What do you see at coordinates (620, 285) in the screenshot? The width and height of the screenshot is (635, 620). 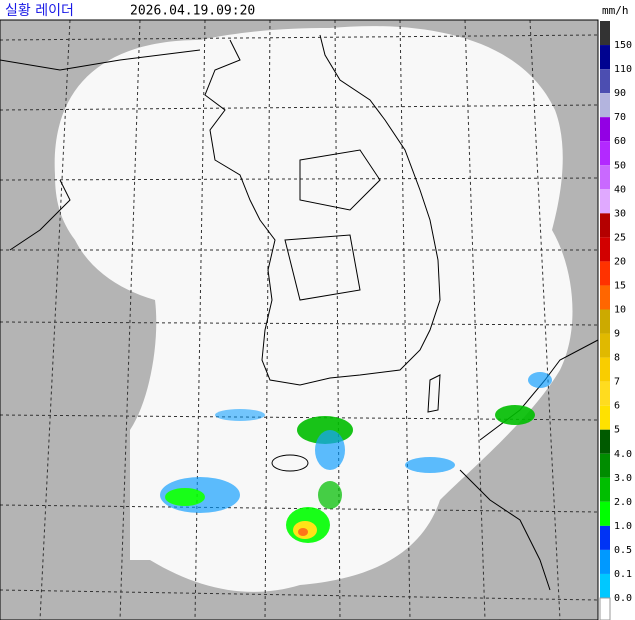 I see `legend-label: 15` at bounding box center [620, 285].